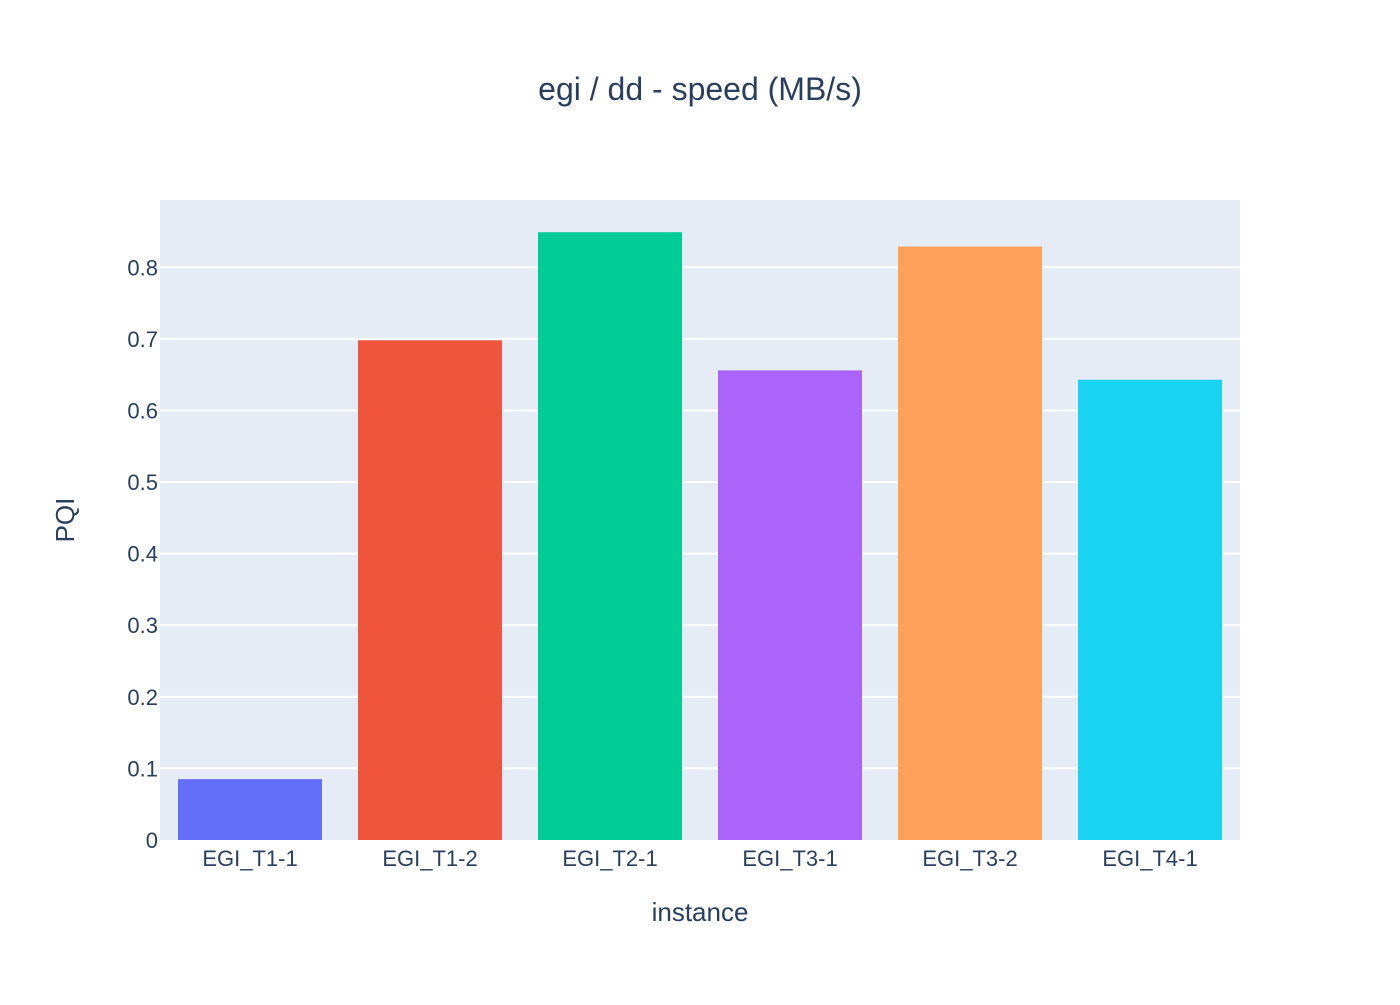  What do you see at coordinates (65, 520) in the screenshot?
I see `y-axis-title: PQI` at bounding box center [65, 520].